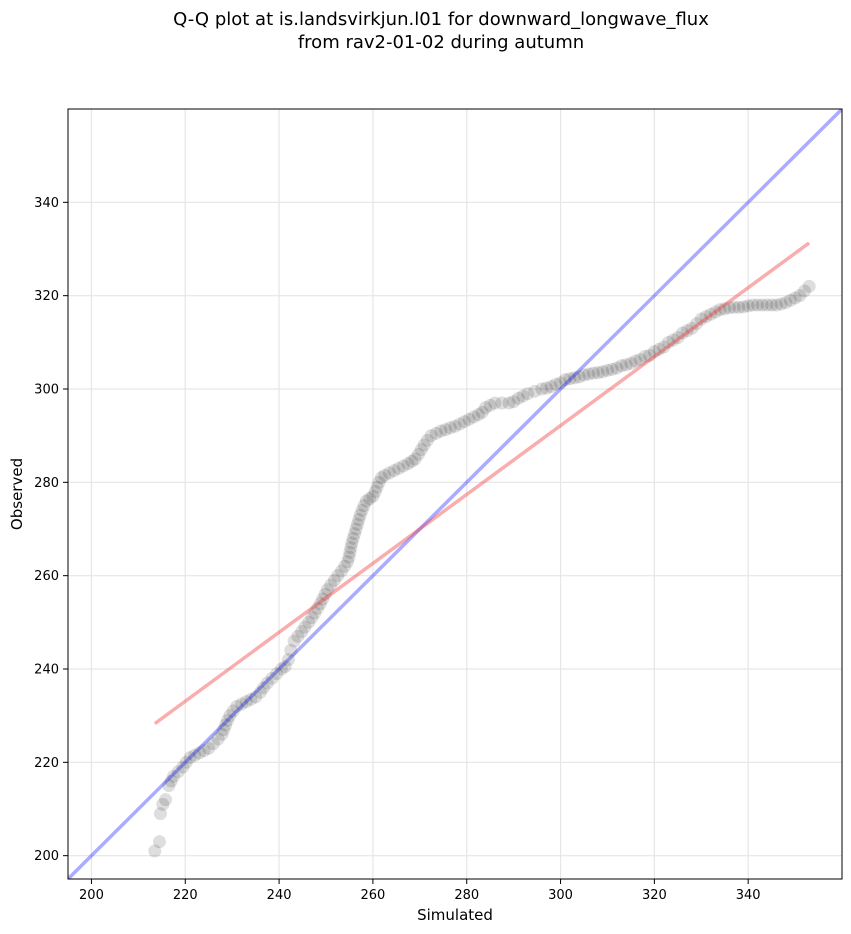 Image resolution: width=851 pixels, height=934 pixels. Describe the element at coordinates (46, 856) in the screenshot. I see `y-tick-label: 200` at that location.